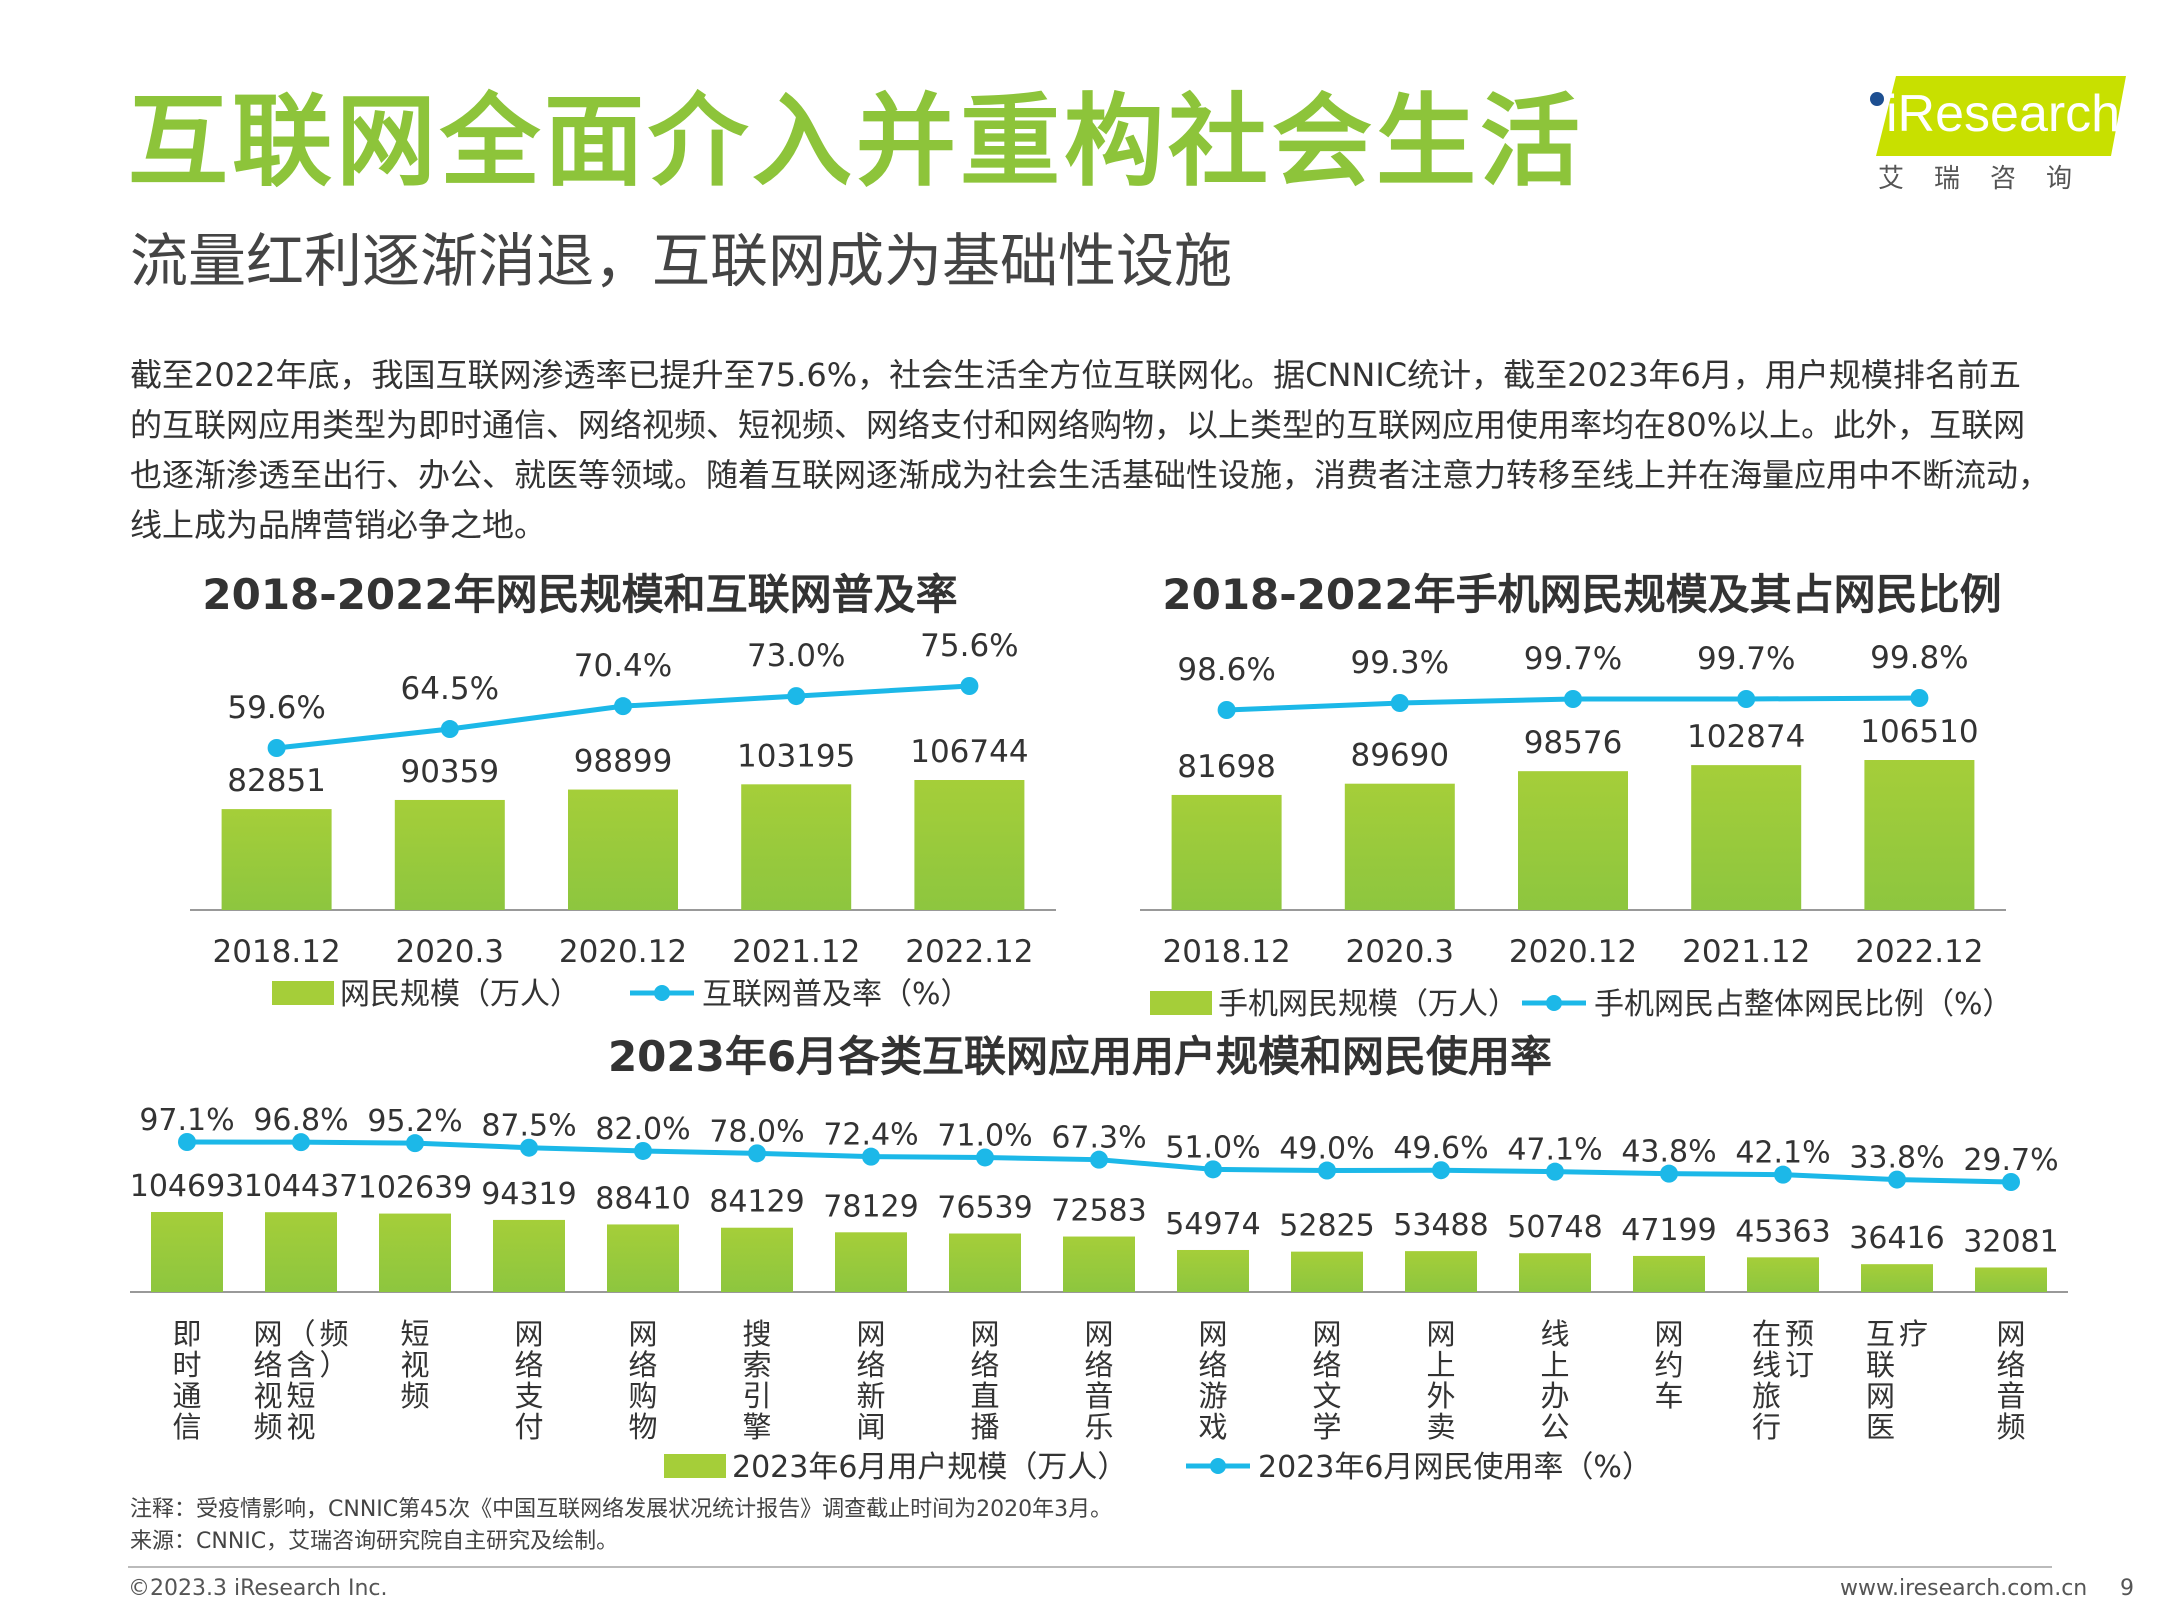 Image resolution: width=2160 pixels, height=1620 pixels. What do you see at coordinates (695, 1466) in the screenshot?
I see `chart3-legend-bar-swatch` at bounding box center [695, 1466].